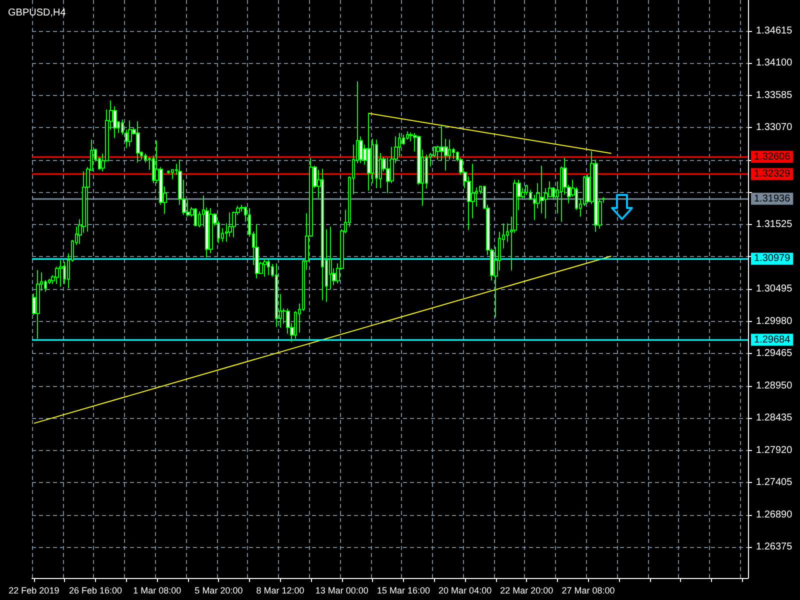  I want to click on x-tick-label: 8 Mar 12:00, so click(280, 591).